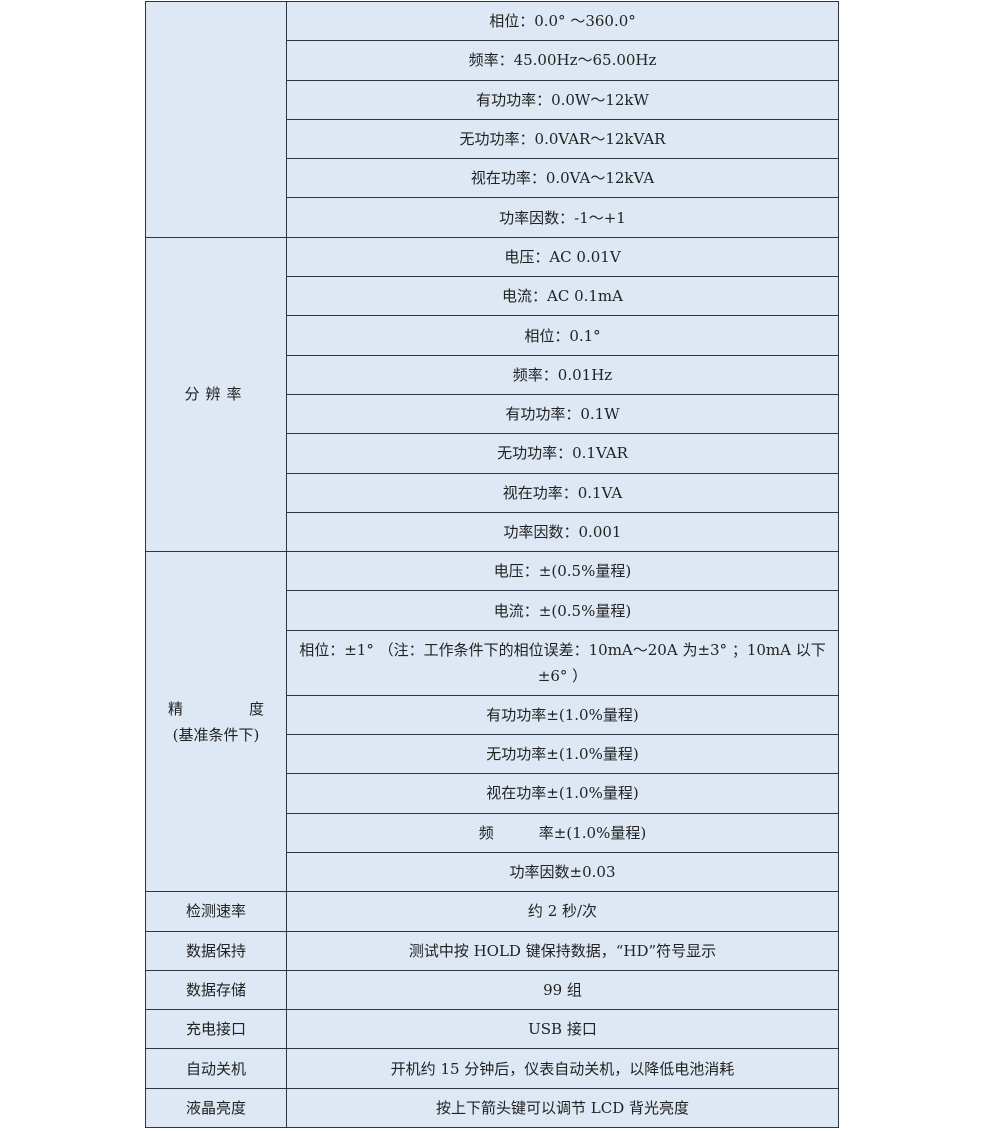  I want to click on spec-label: 数据存储, so click(216, 990).